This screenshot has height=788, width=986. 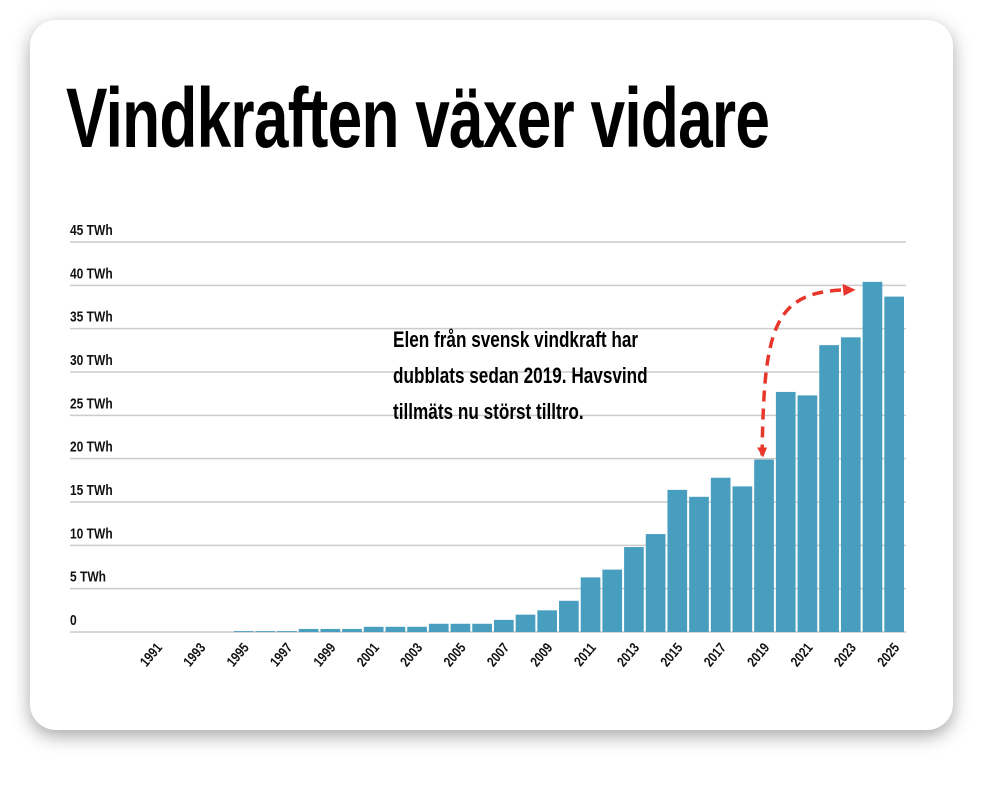 What do you see at coordinates (243, 631) in the screenshot?
I see `bar-1995` at bounding box center [243, 631].